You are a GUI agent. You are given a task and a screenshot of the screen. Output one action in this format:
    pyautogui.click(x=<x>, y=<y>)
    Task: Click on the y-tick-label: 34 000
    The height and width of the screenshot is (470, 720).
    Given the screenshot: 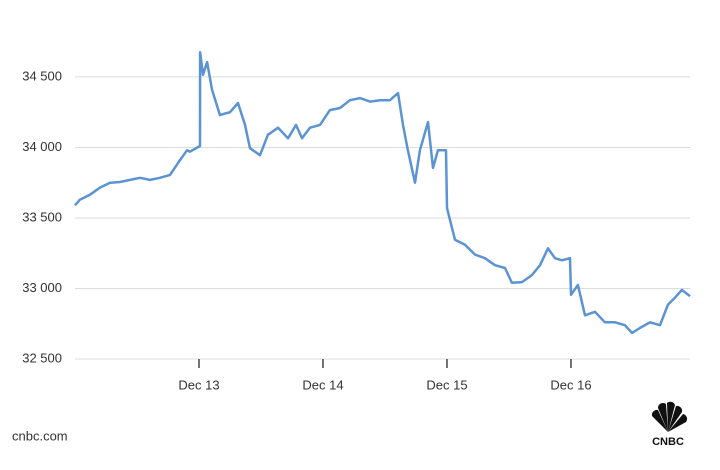 What is the action you would take?
    pyautogui.click(x=42, y=146)
    